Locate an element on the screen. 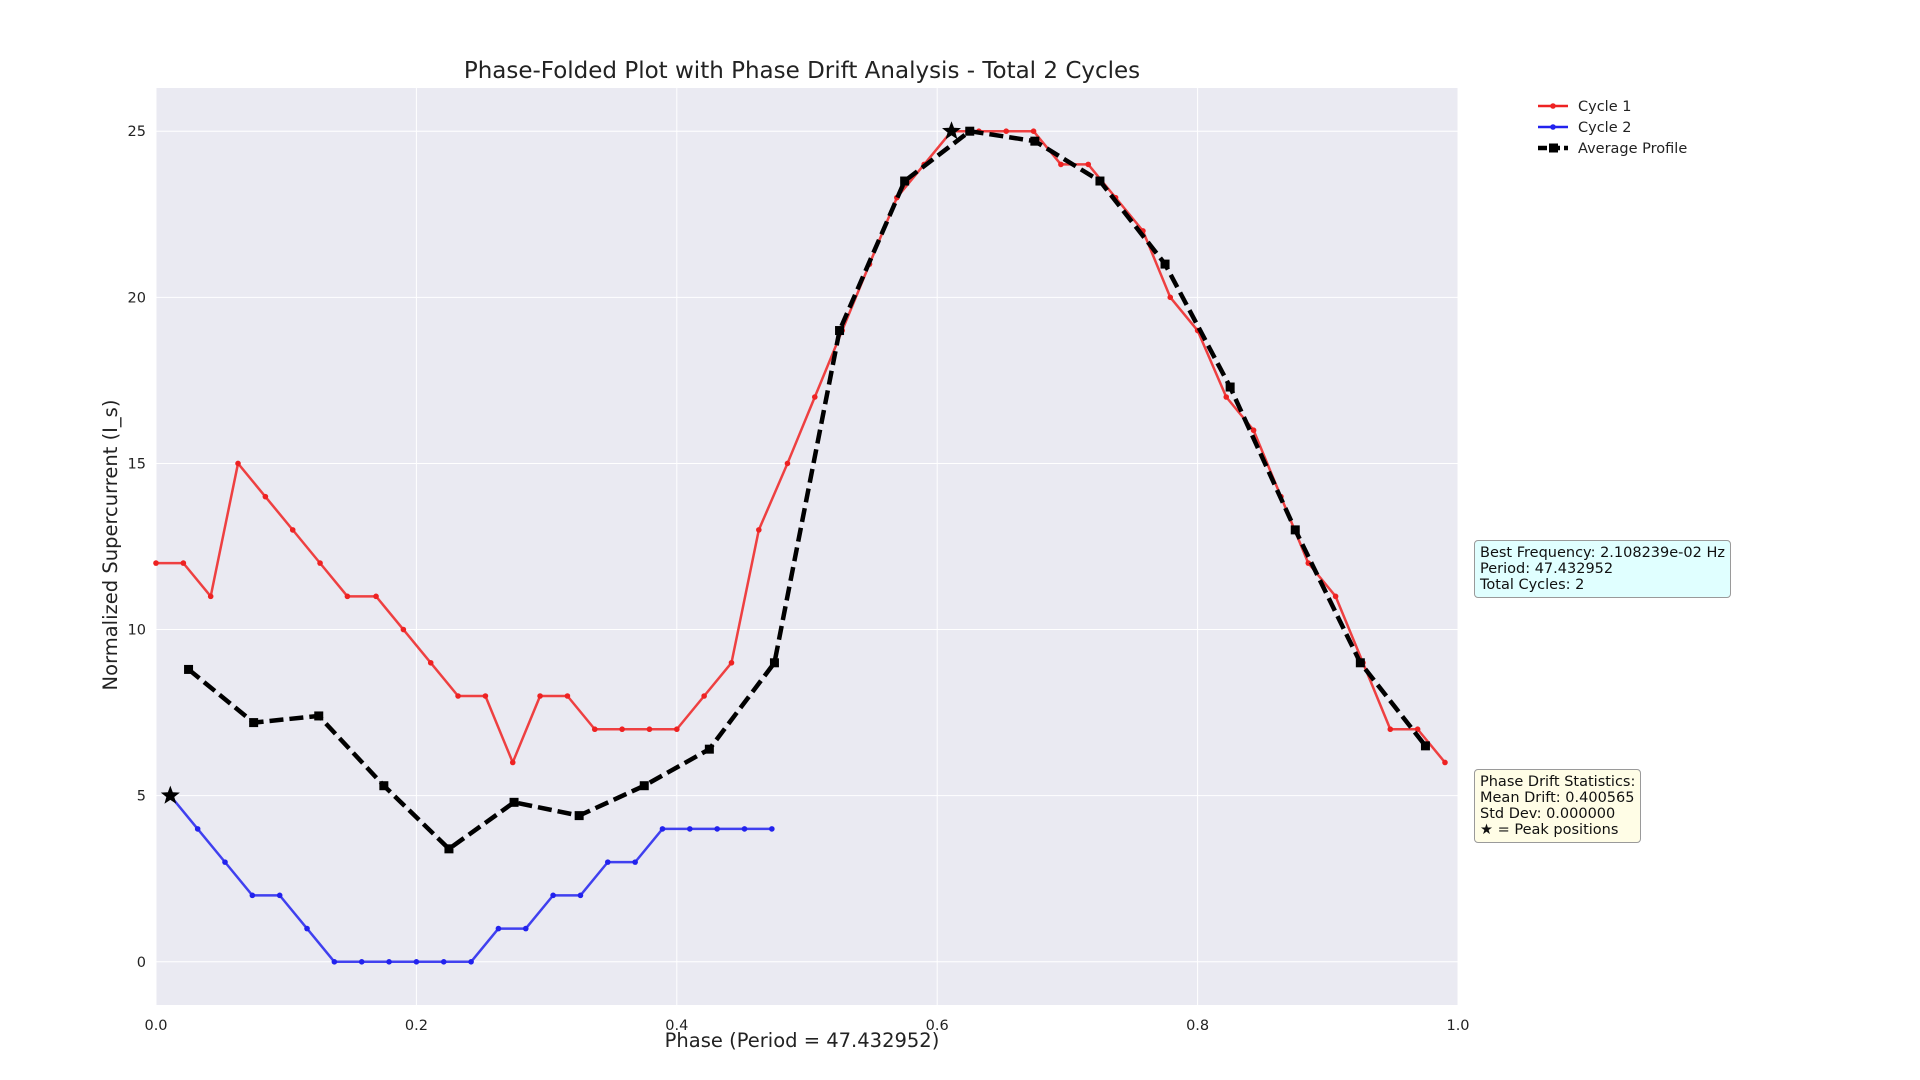 The width and height of the screenshot is (1920, 1080). peak-star-marker is located at coordinates (952, 130).